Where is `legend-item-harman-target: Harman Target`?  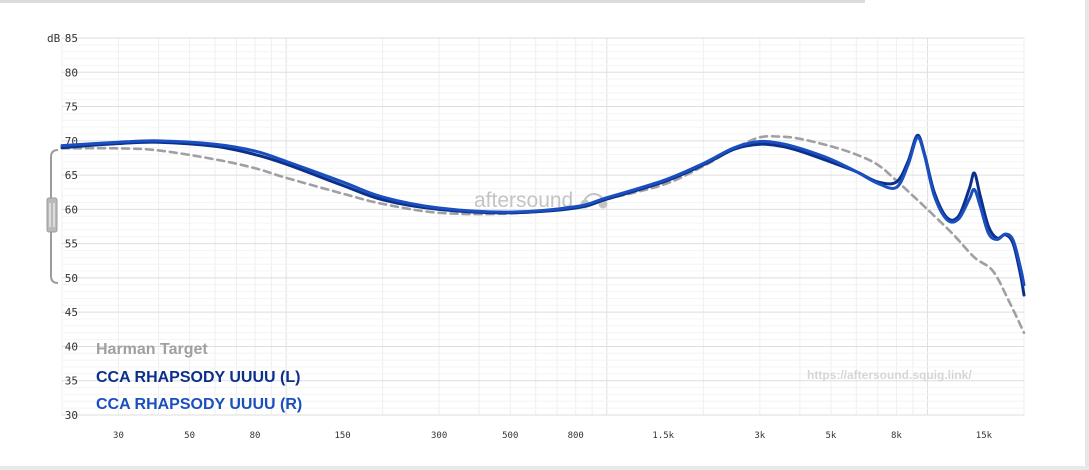 legend-item-harman-target: Harman Target is located at coordinates (152, 349).